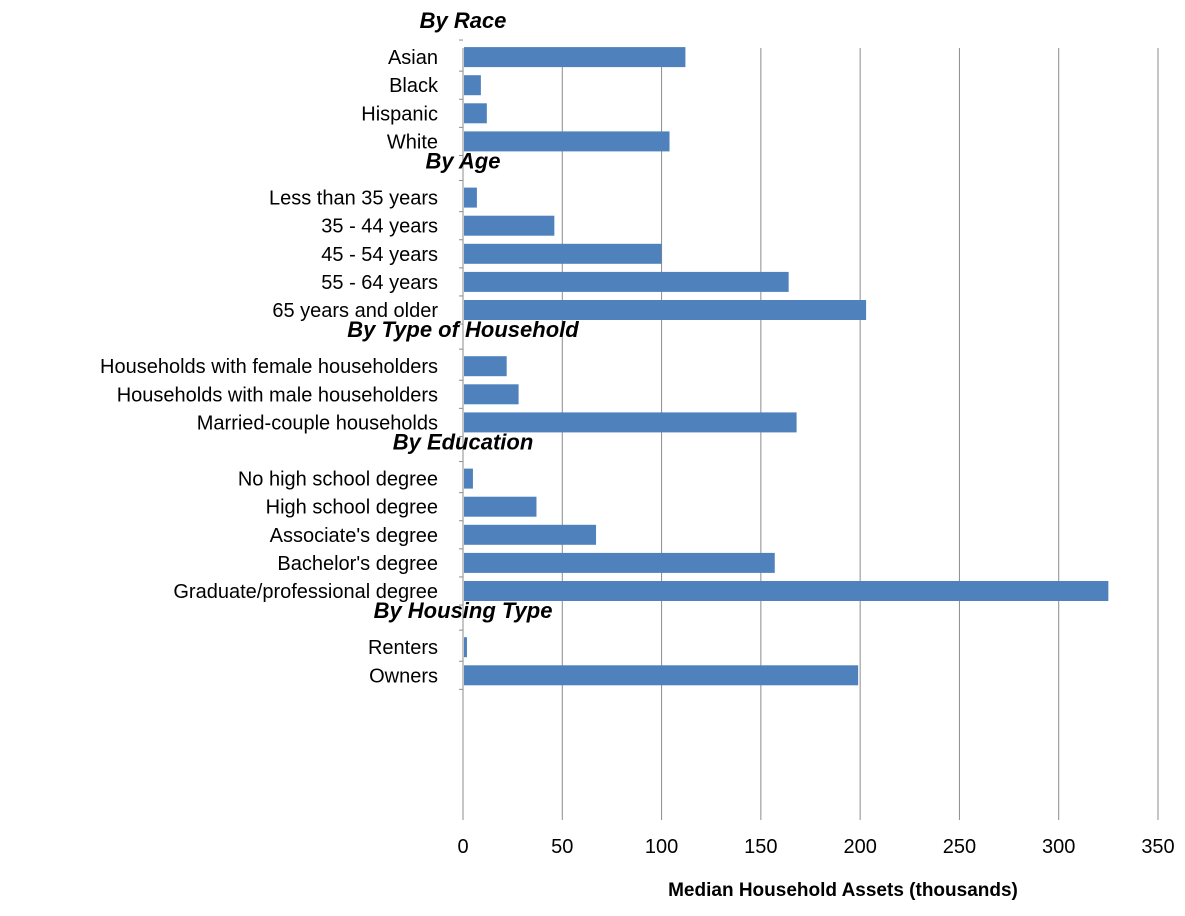  Describe the element at coordinates (277, 395) in the screenshot. I see `category-label: Households with male householders` at that location.